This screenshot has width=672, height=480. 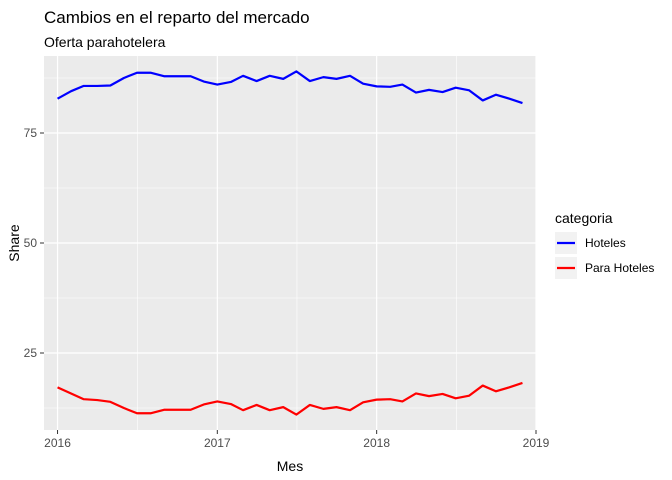 What do you see at coordinates (105, 42) in the screenshot?
I see `chart-subtitle: Oferta parahotelera` at bounding box center [105, 42].